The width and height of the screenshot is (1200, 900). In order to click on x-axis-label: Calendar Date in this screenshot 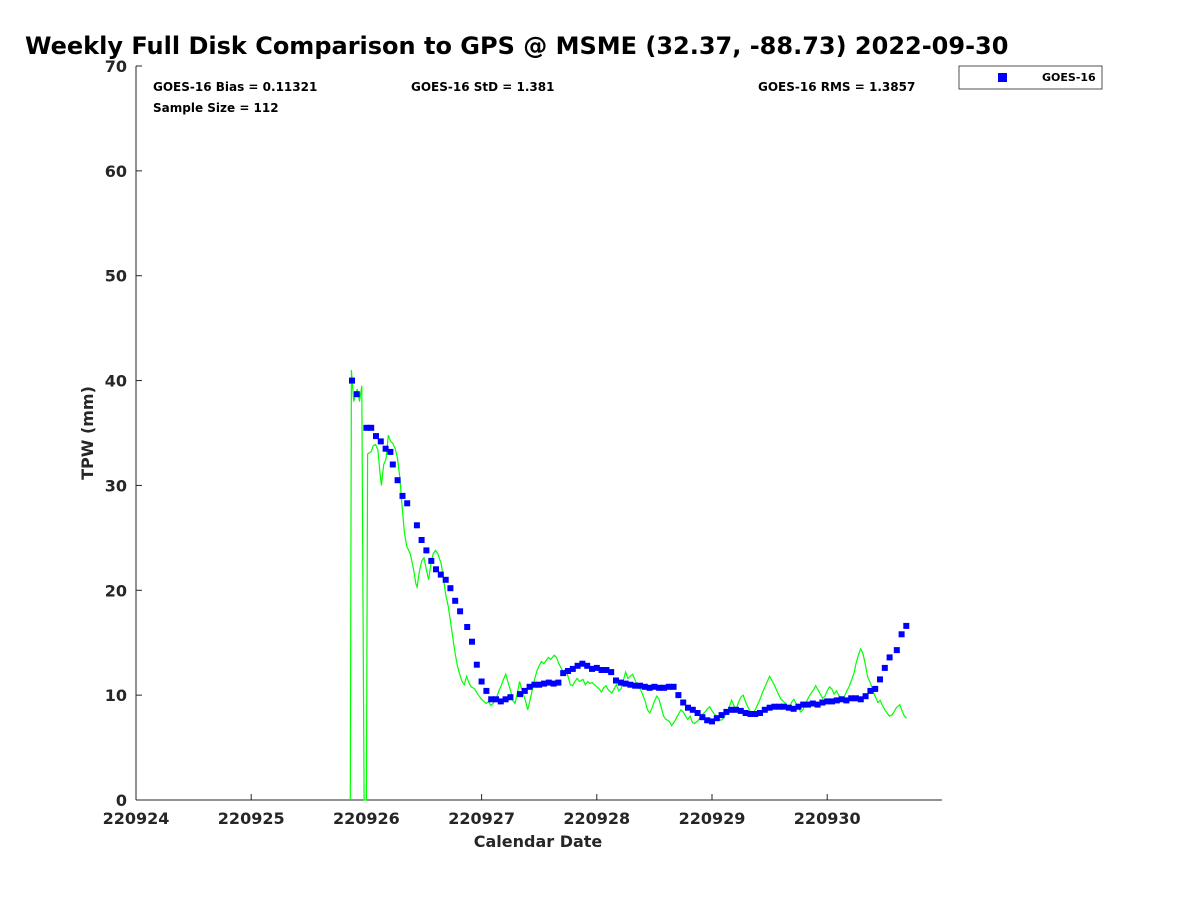, I will do `click(538, 841)`.